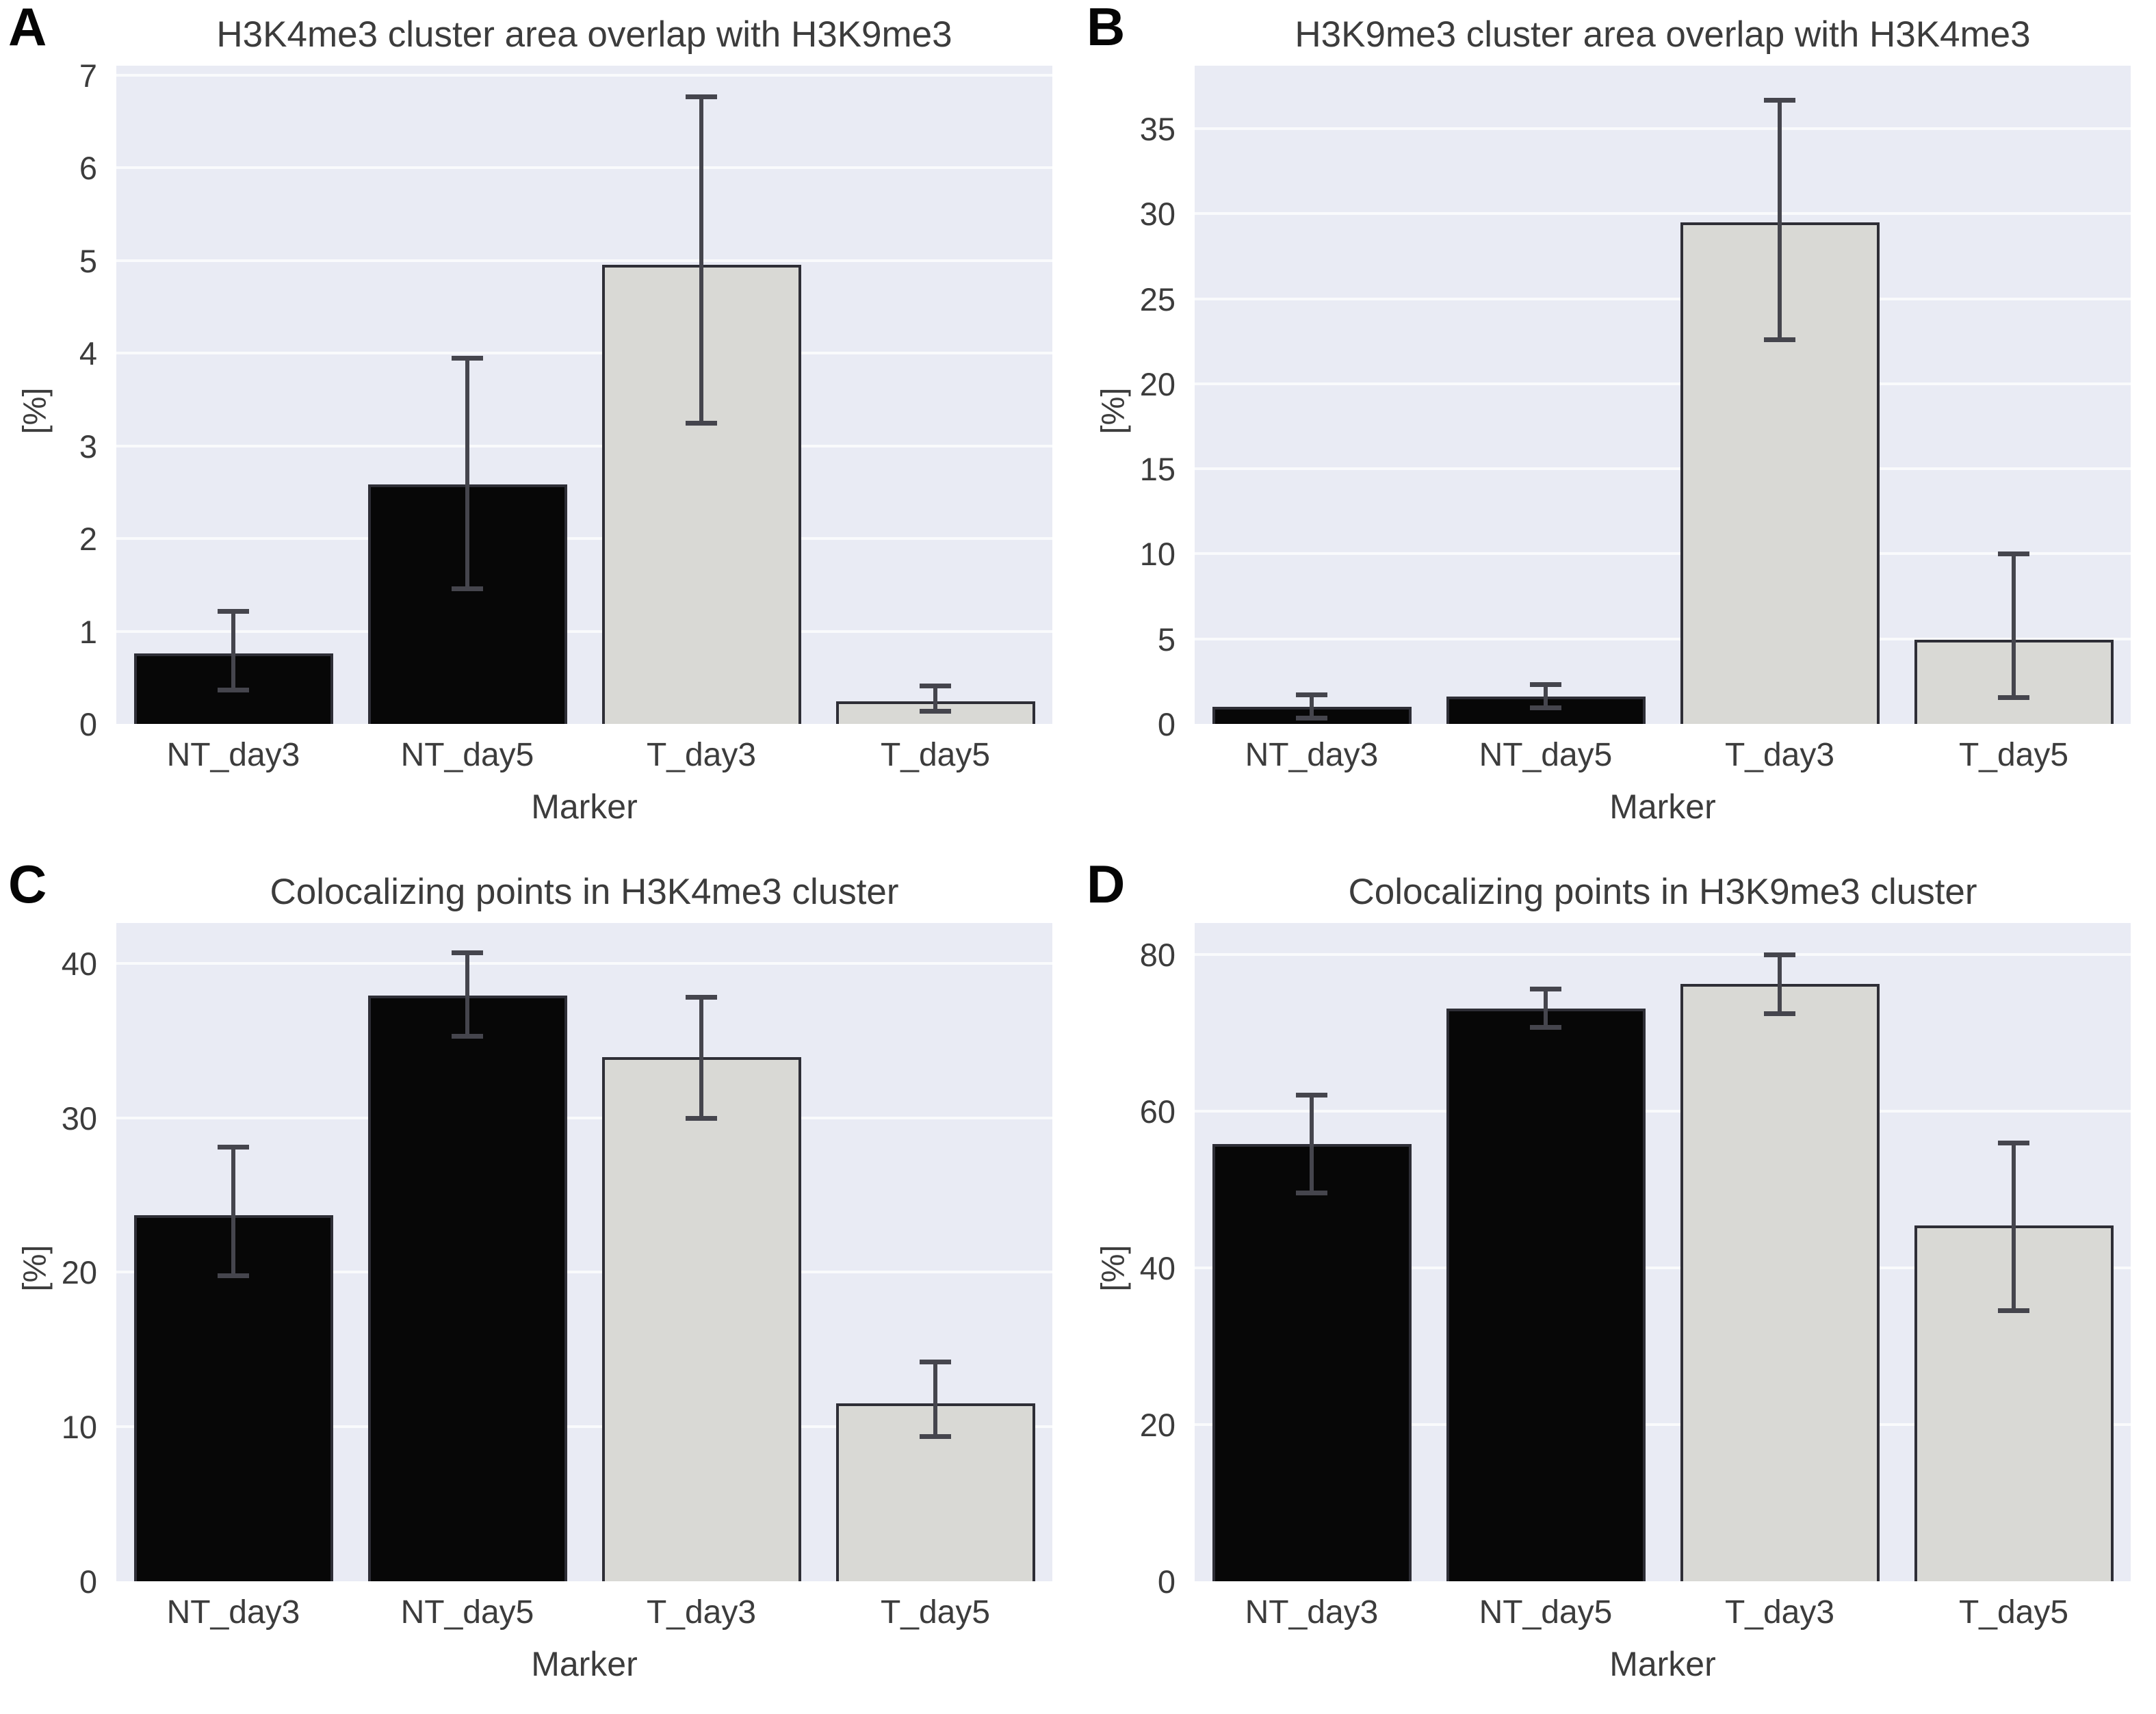 The width and height of the screenshot is (2156, 1714). Describe the element at coordinates (88, 631) in the screenshot. I see `y-tick-label: 1` at that location.